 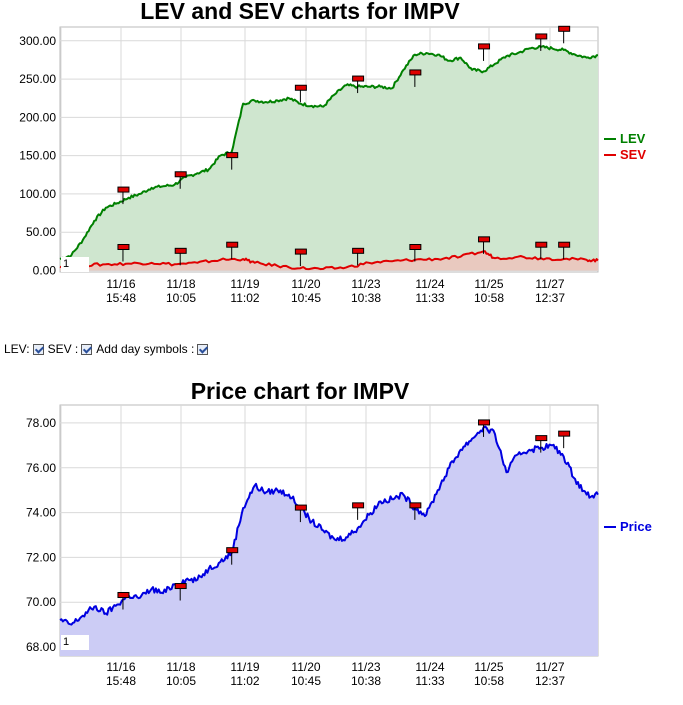 I want to click on legend-label-sev: SEV, so click(x=633, y=154).